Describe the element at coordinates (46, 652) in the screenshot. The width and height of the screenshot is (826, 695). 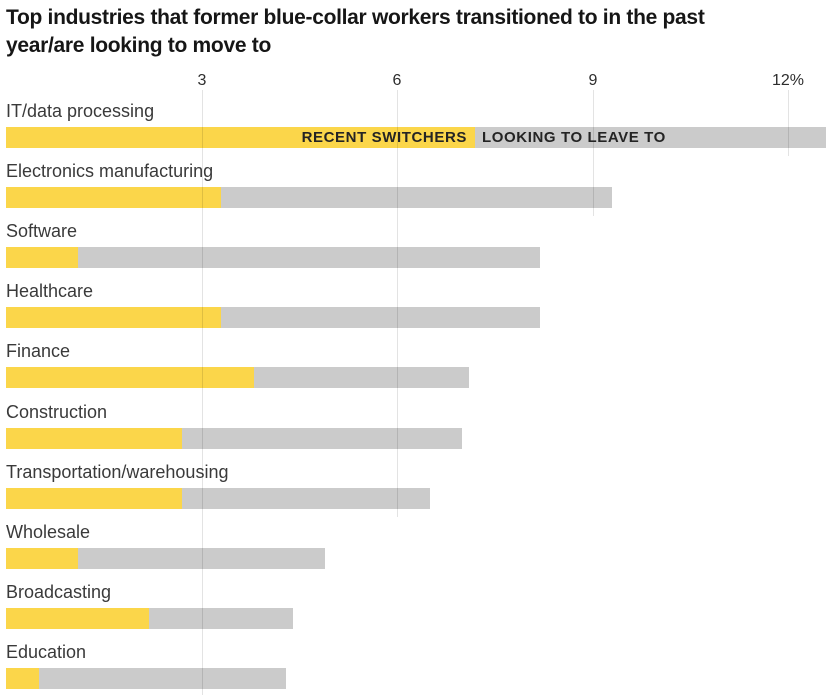
I see `row-label-education: Education` at that location.